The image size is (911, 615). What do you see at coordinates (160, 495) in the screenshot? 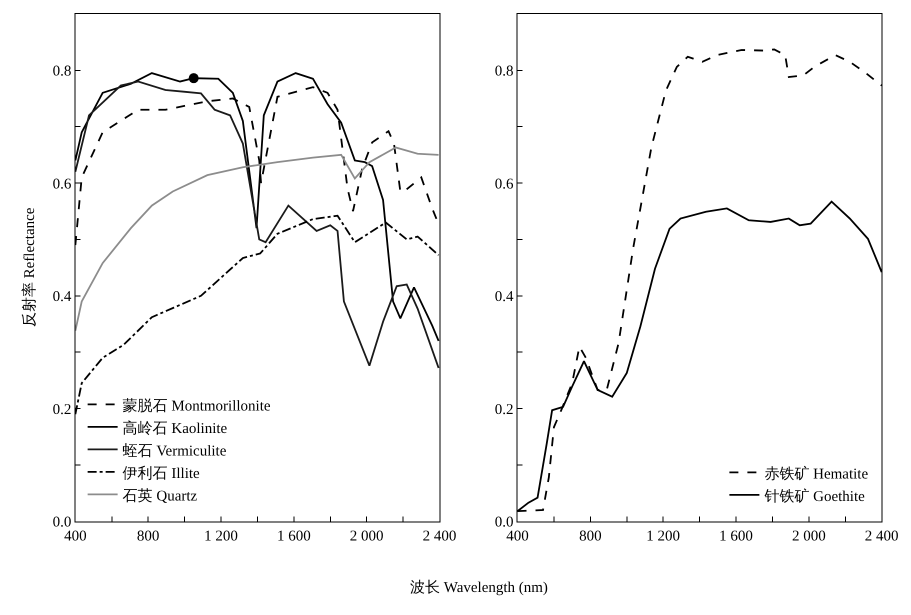
I see `legend-label: 石英 Quartz` at bounding box center [160, 495].